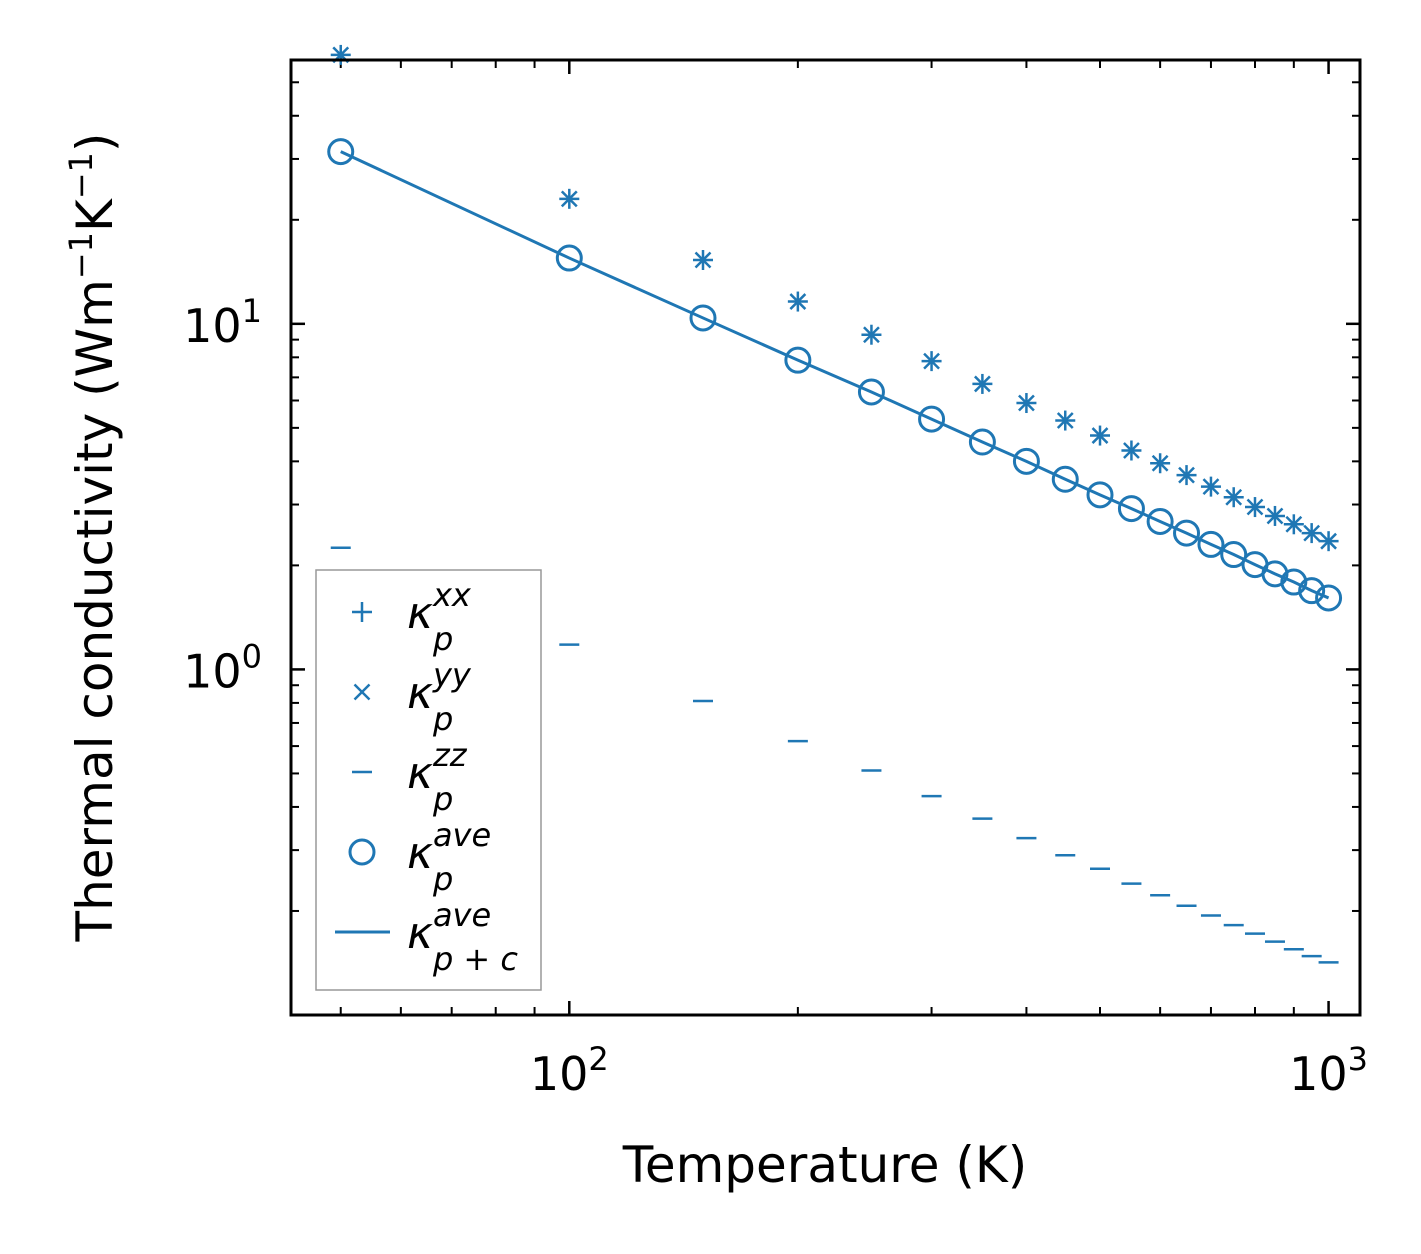 The height and width of the screenshot is (1254, 1421). What do you see at coordinates (362, 852) in the screenshot?
I see `legend-marker-kappa_p_ave` at bounding box center [362, 852].